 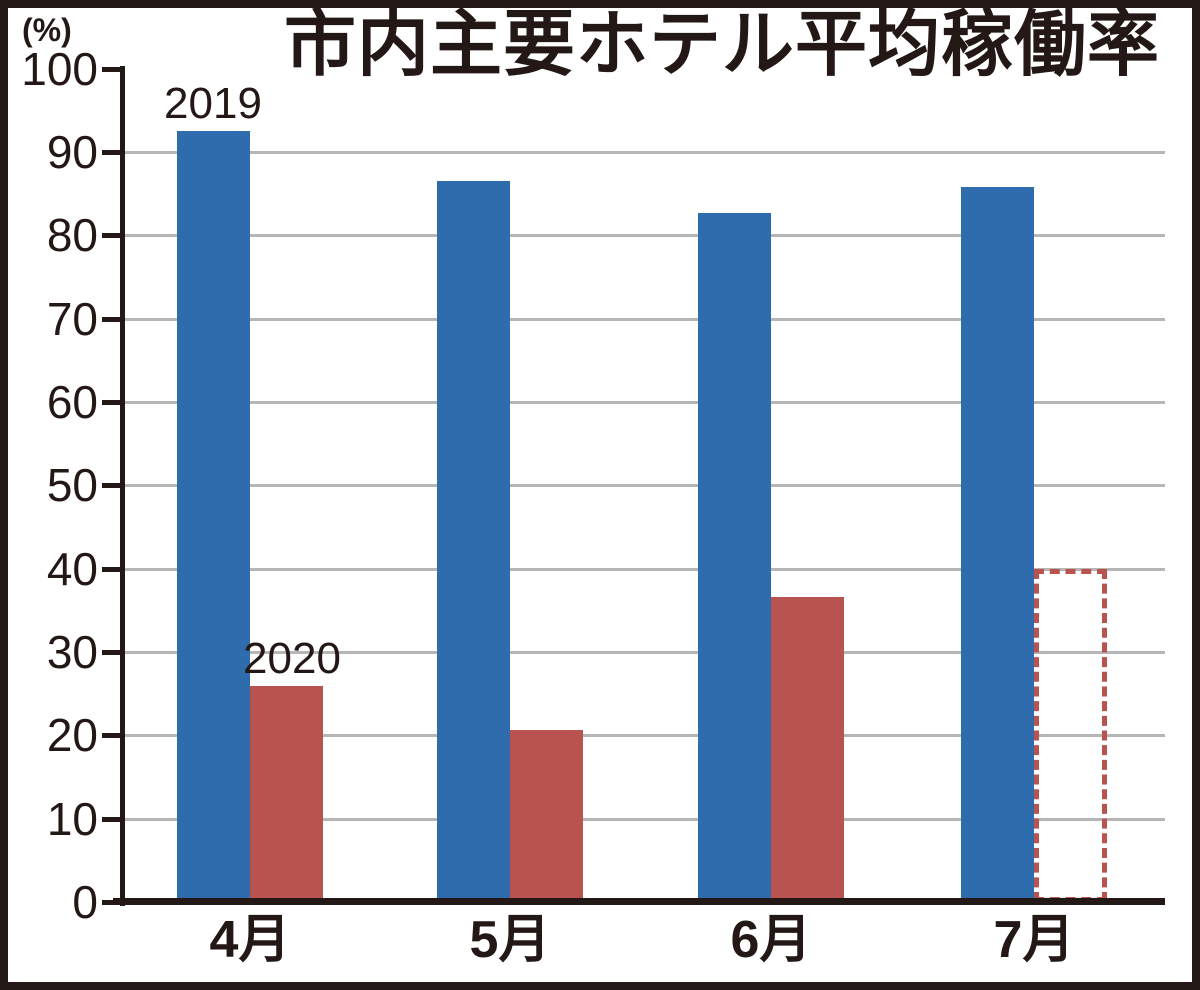 What do you see at coordinates (72, 235) in the screenshot?
I see `y-axis-tick-label-80: 80` at bounding box center [72, 235].